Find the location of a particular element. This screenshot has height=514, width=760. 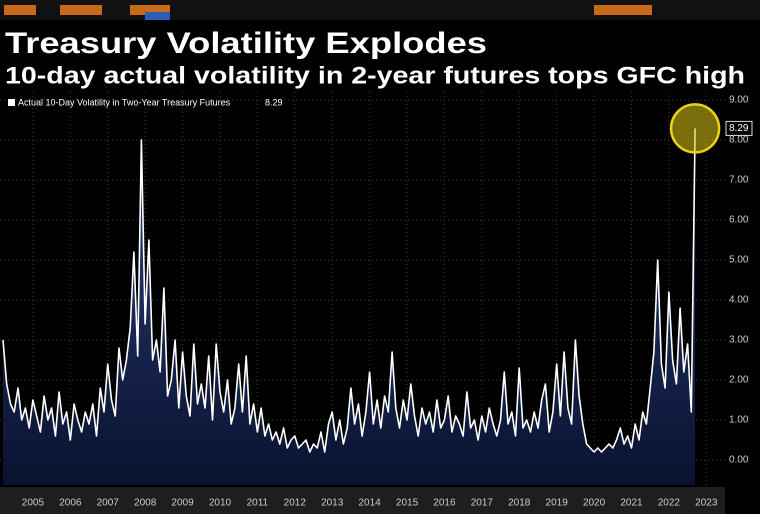

y-tick-label: 2.00 is located at coordinates (739, 380).